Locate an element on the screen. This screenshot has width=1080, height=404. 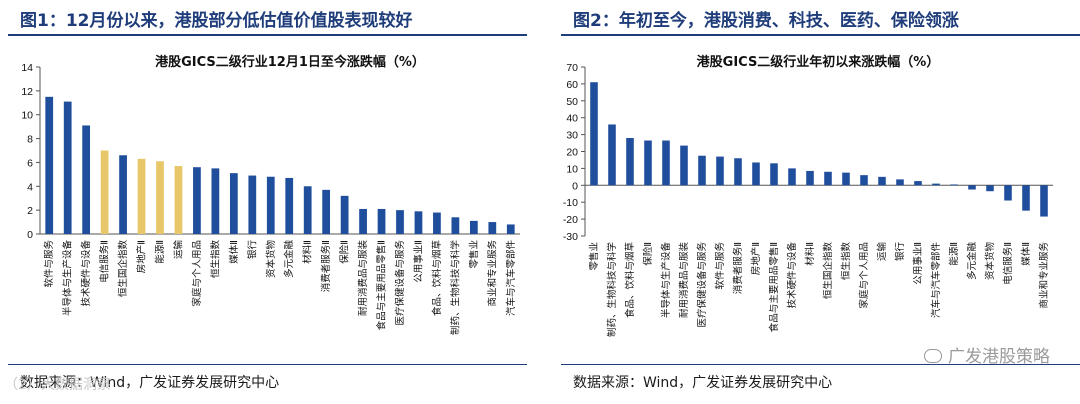
figure-2-chart-title: 港股GICS二级行业年初以来涨跌幅（%） is located at coordinates (818, 62).